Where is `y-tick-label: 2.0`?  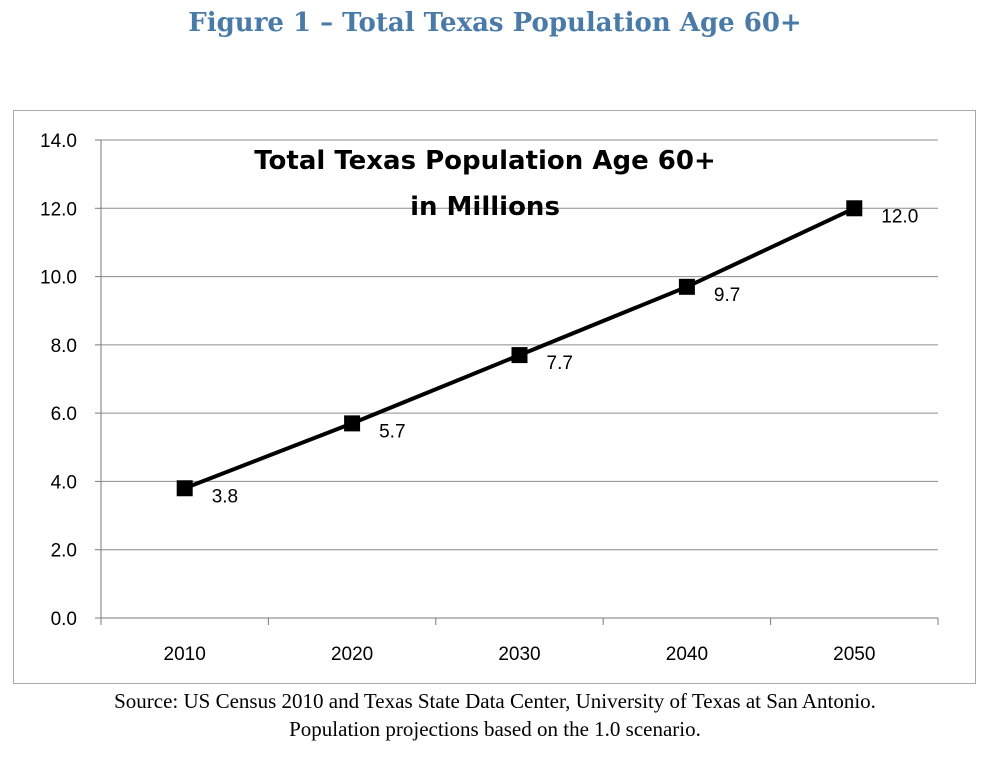 y-tick-label: 2.0 is located at coordinates (64, 551).